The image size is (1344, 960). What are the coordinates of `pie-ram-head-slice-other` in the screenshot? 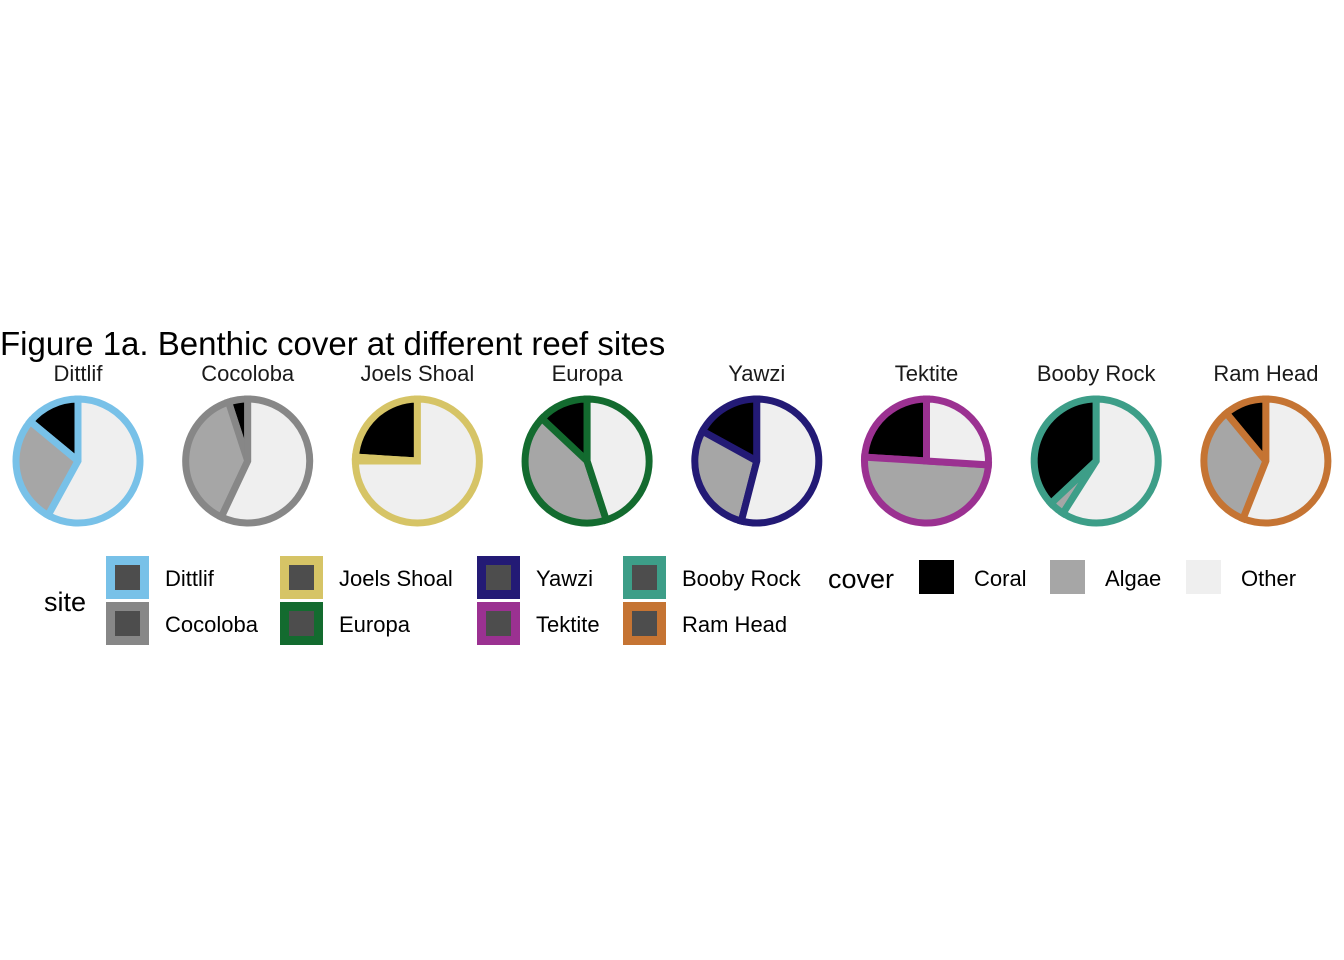 It's located at (1285, 461).